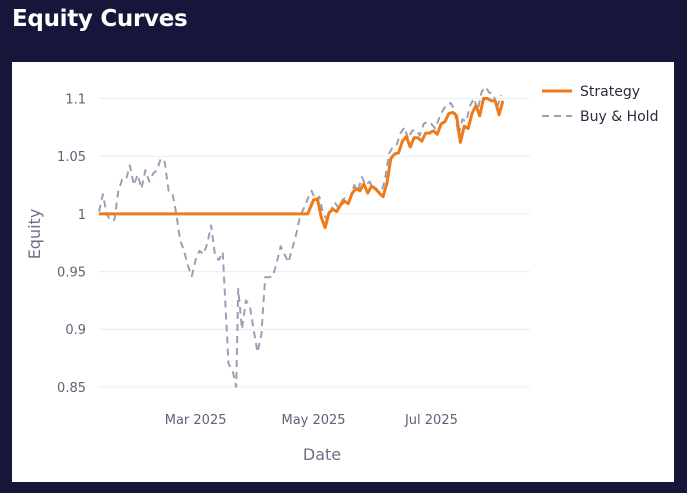  Describe the element at coordinates (100, 19) in the screenshot. I see `page-title: Equity Curves` at that location.